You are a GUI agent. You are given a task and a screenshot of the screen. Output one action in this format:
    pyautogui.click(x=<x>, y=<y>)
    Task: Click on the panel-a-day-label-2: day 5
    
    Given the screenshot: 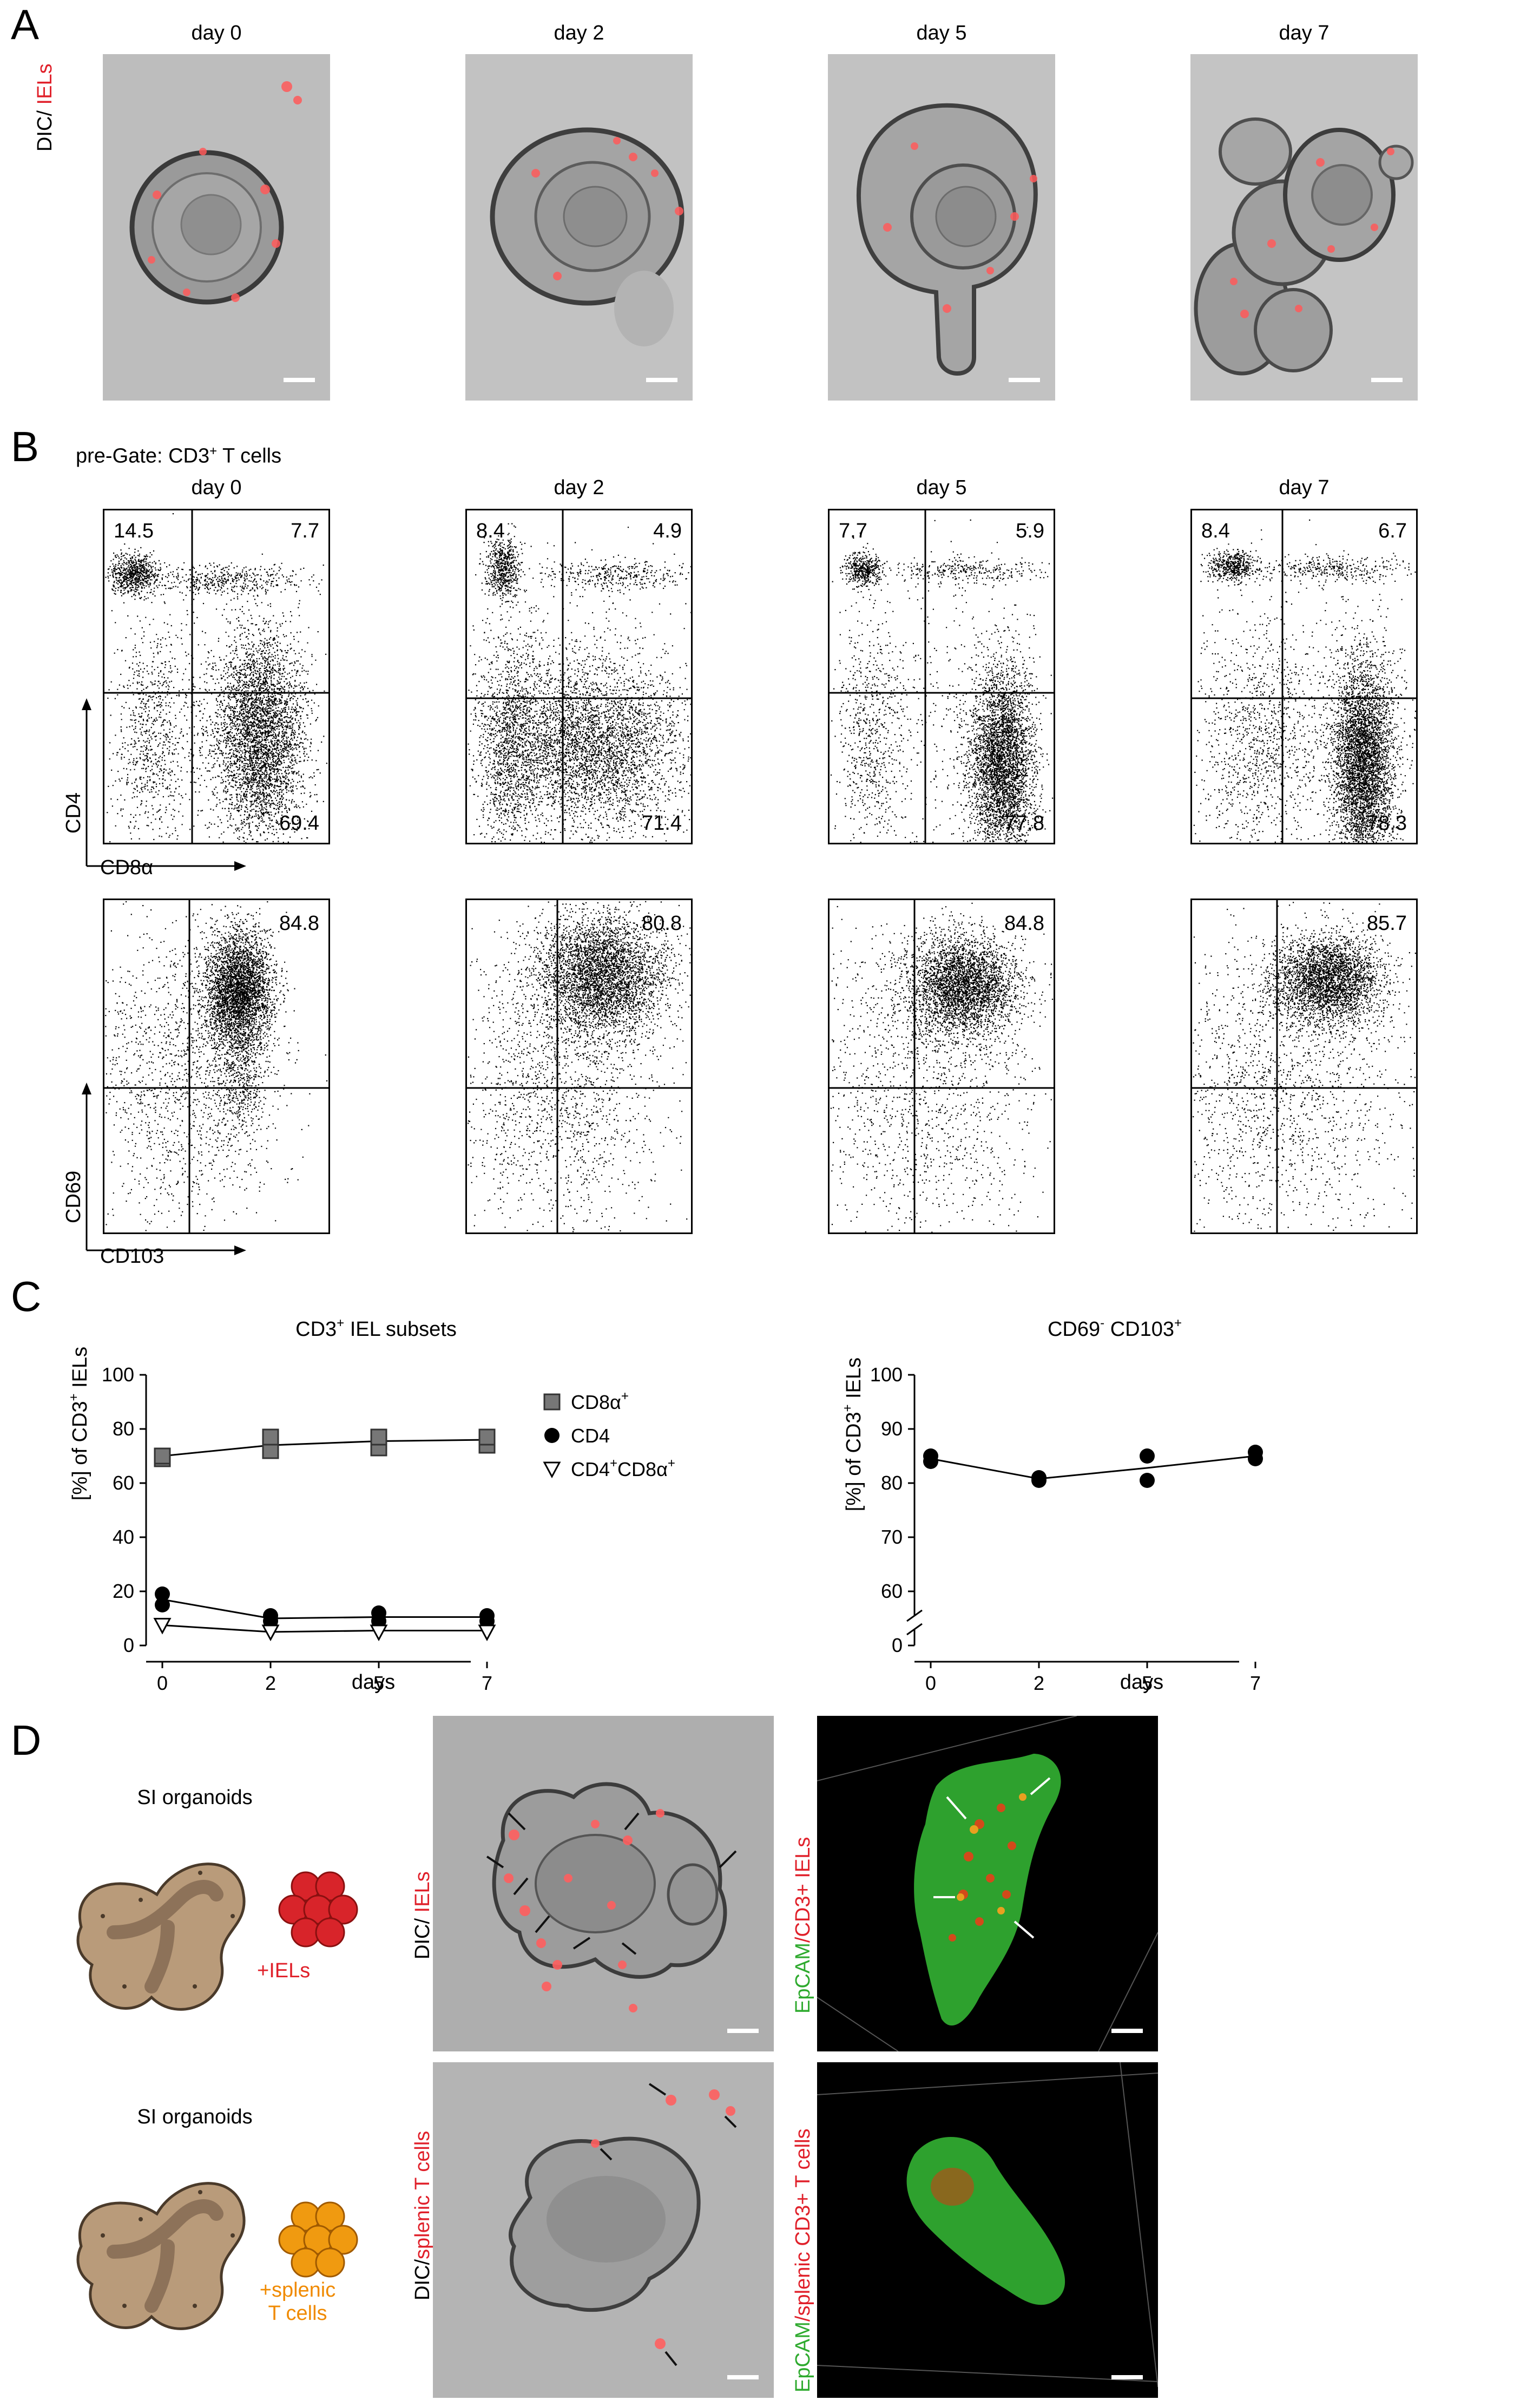 What is the action you would take?
    pyautogui.click(x=941, y=33)
    